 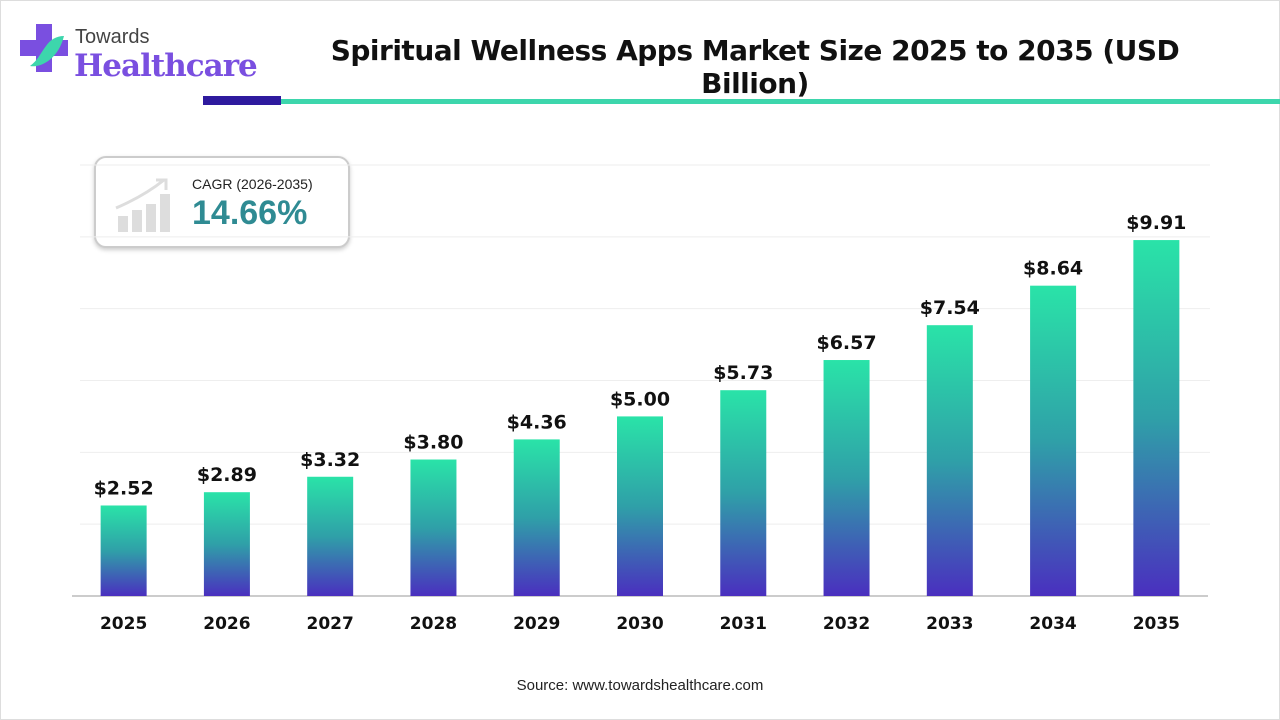 What do you see at coordinates (44, 48) in the screenshot?
I see `towards-healthcare-logo-icon` at bounding box center [44, 48].